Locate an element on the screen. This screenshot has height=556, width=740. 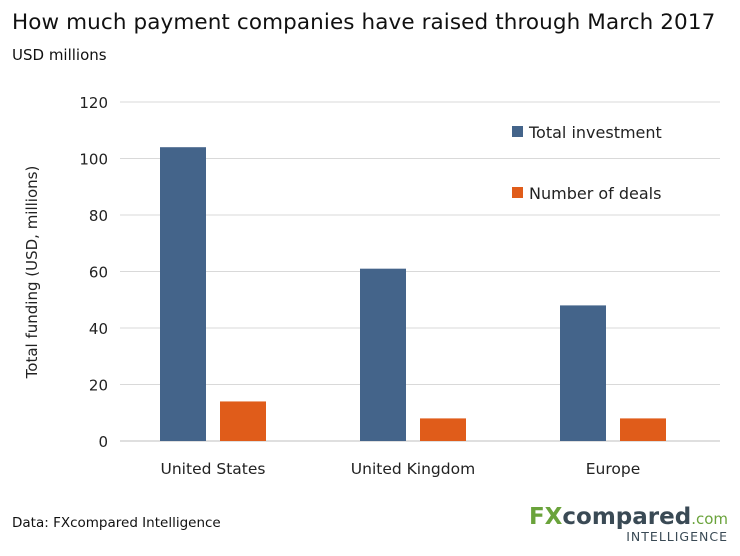
legend-label: Number of deals is located at coordinates (595, 193).